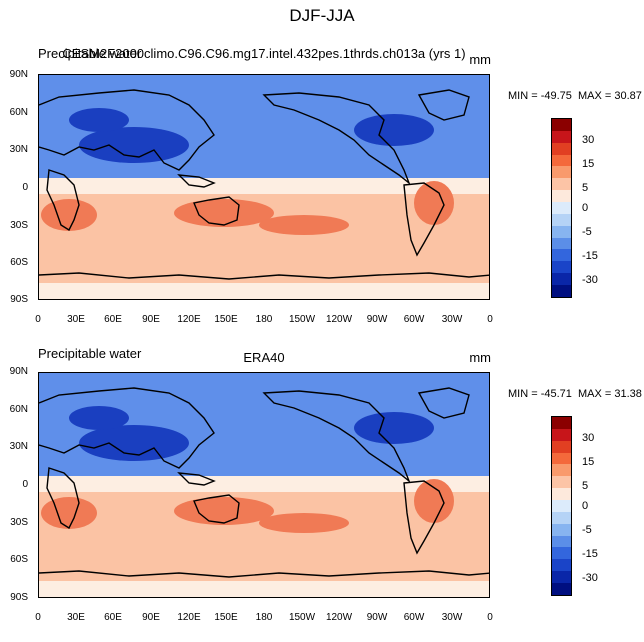  Describe the element at coordinates (18, 446) in the screenshot. I see `lat-tick: 30N` at that location.